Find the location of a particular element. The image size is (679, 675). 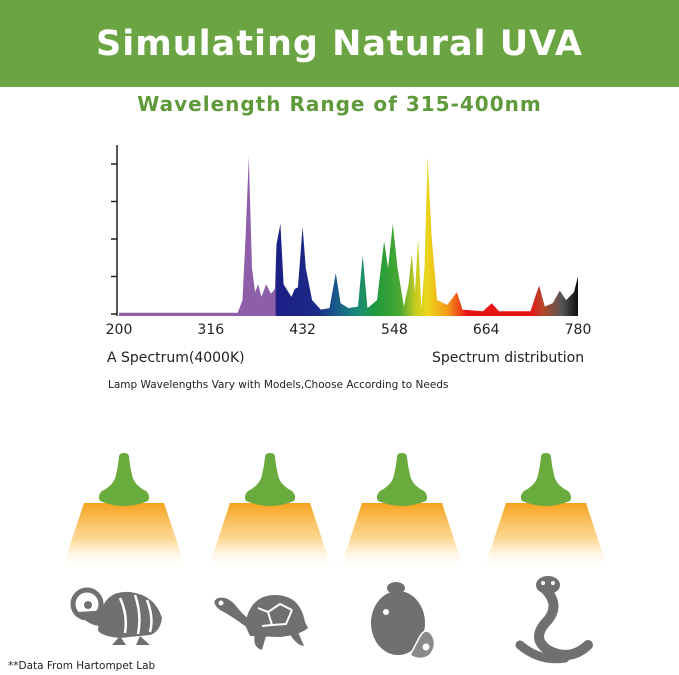

snake-icon is located at coordinates (554, 620).